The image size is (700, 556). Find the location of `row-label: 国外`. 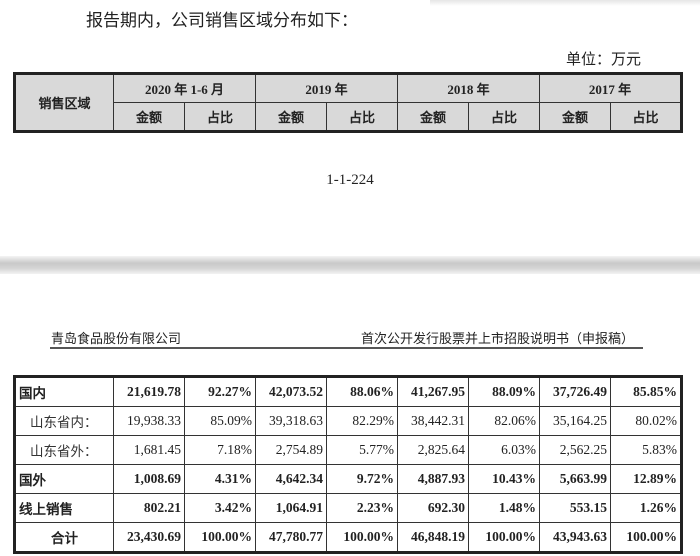

row-label: 国外 is located at coordinates (64, 479).